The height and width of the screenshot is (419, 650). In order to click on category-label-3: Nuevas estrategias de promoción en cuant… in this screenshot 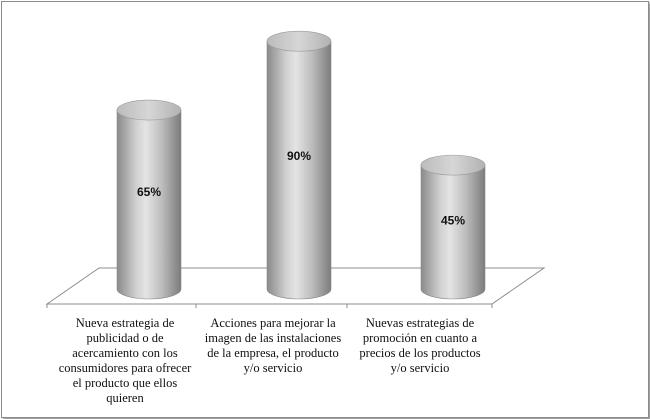, I will do `click(420, 345)`.